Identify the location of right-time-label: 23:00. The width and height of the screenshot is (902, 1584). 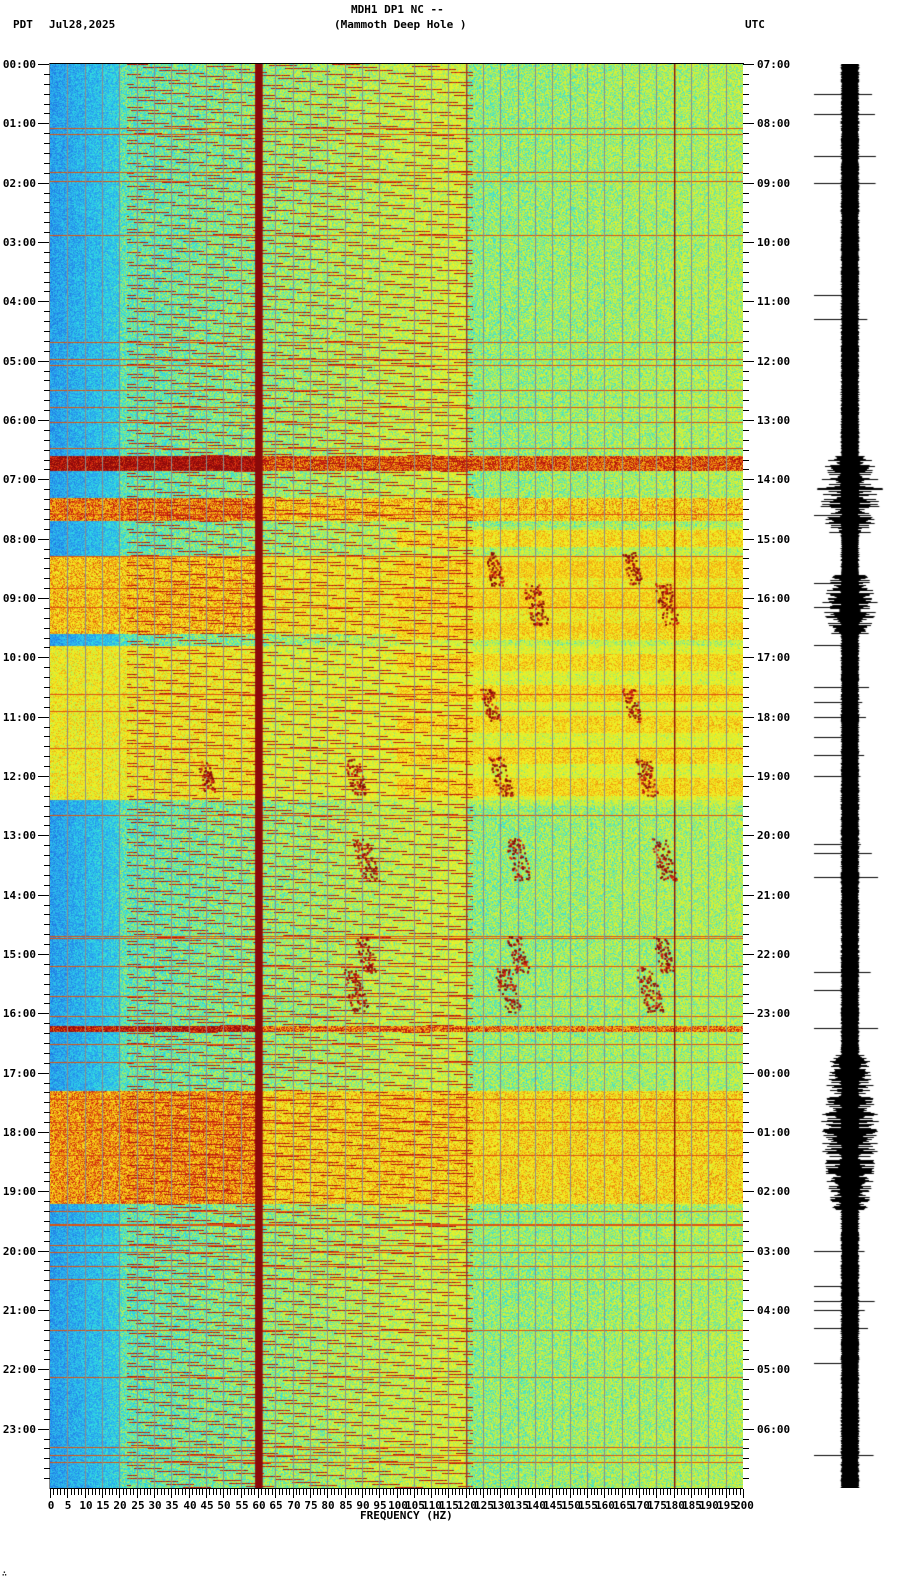
(774, 1013).